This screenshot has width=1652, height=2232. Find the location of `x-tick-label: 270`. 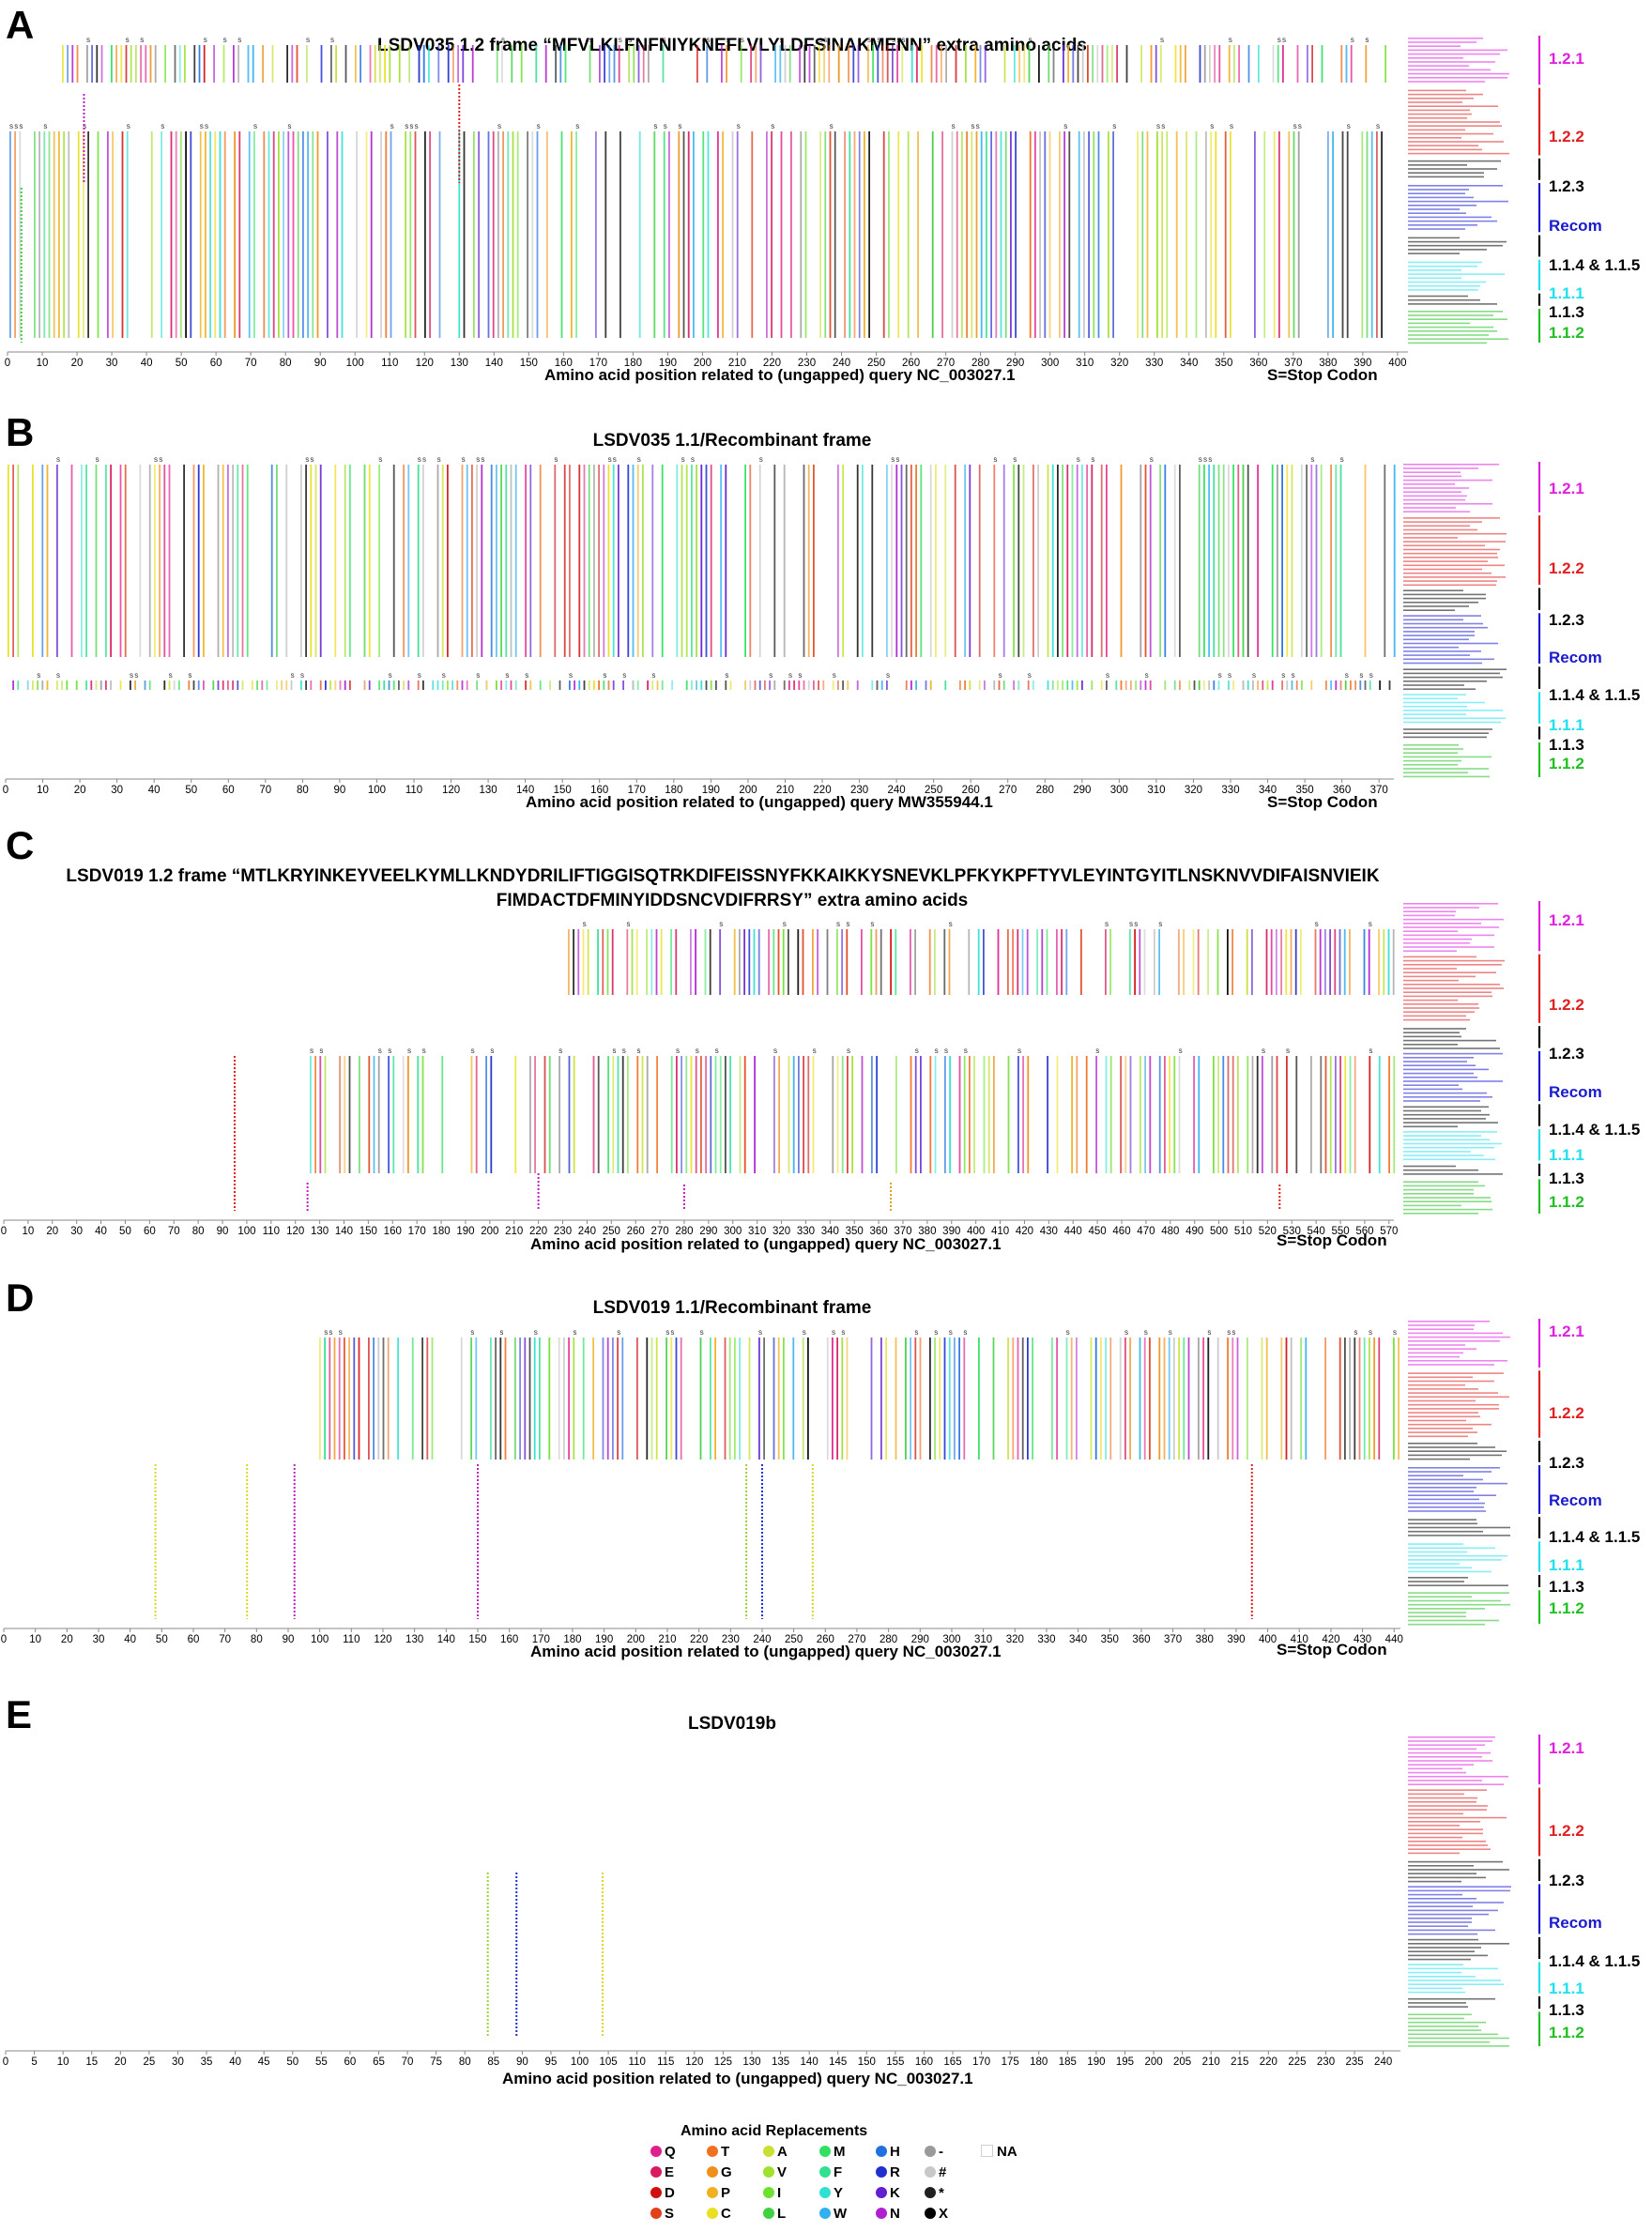

x-tick-label: 270 is located at coordinates (659, 1231).